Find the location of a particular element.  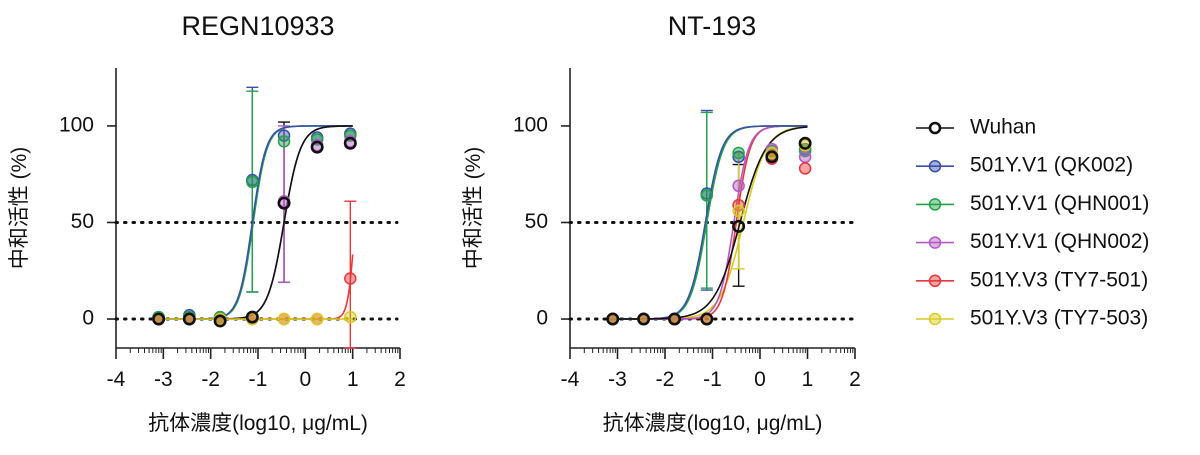

legend-label-501y-v3-ty7-501: 501Y.V3 (TY7-501) is located at coordinates (1059, 279).